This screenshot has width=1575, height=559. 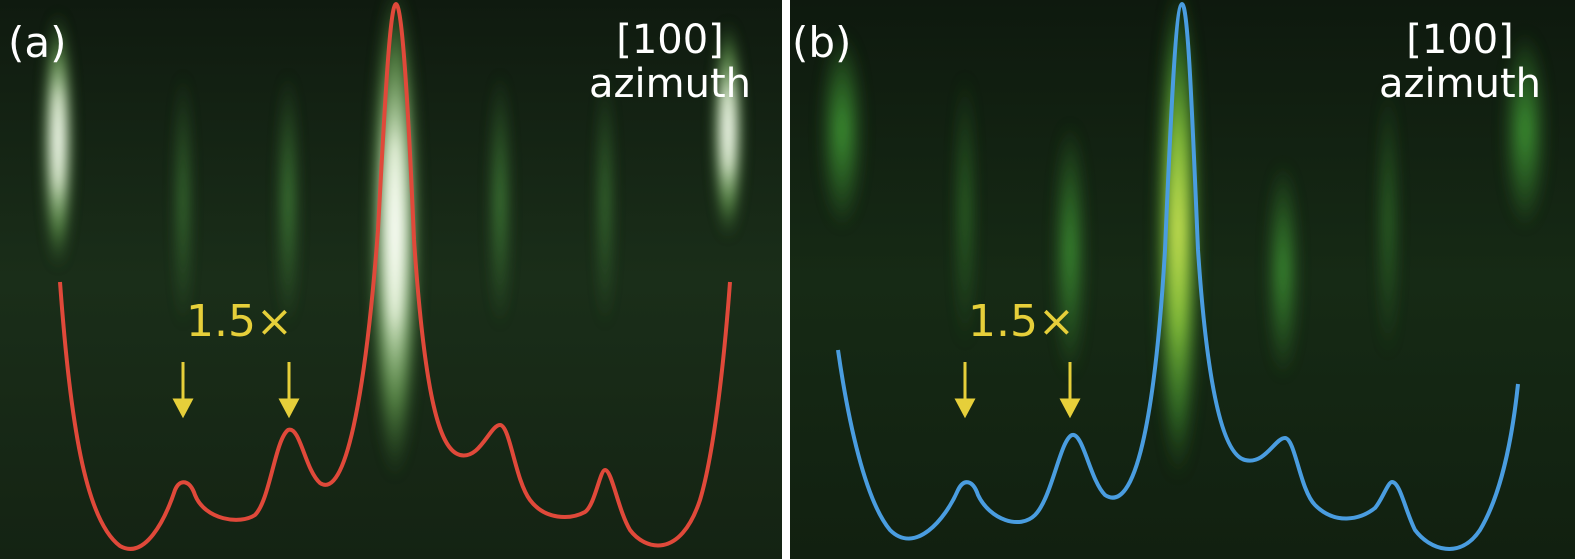 What do you see at coordinates (786, 279) in the screenshot?
I see `panel-divider` at bounding box center [786, 279].